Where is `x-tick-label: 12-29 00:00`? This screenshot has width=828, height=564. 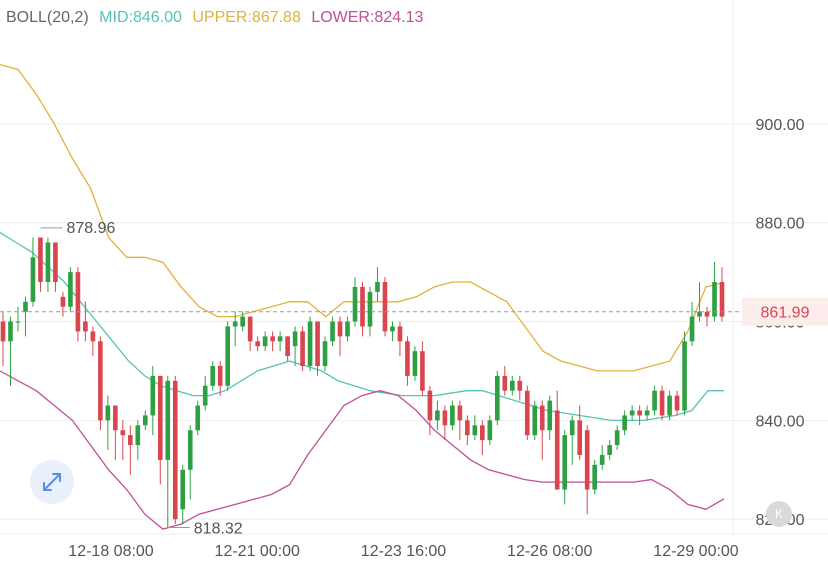
x-tick-label: 12-29 00:00 is located at coordinates (696, 551).